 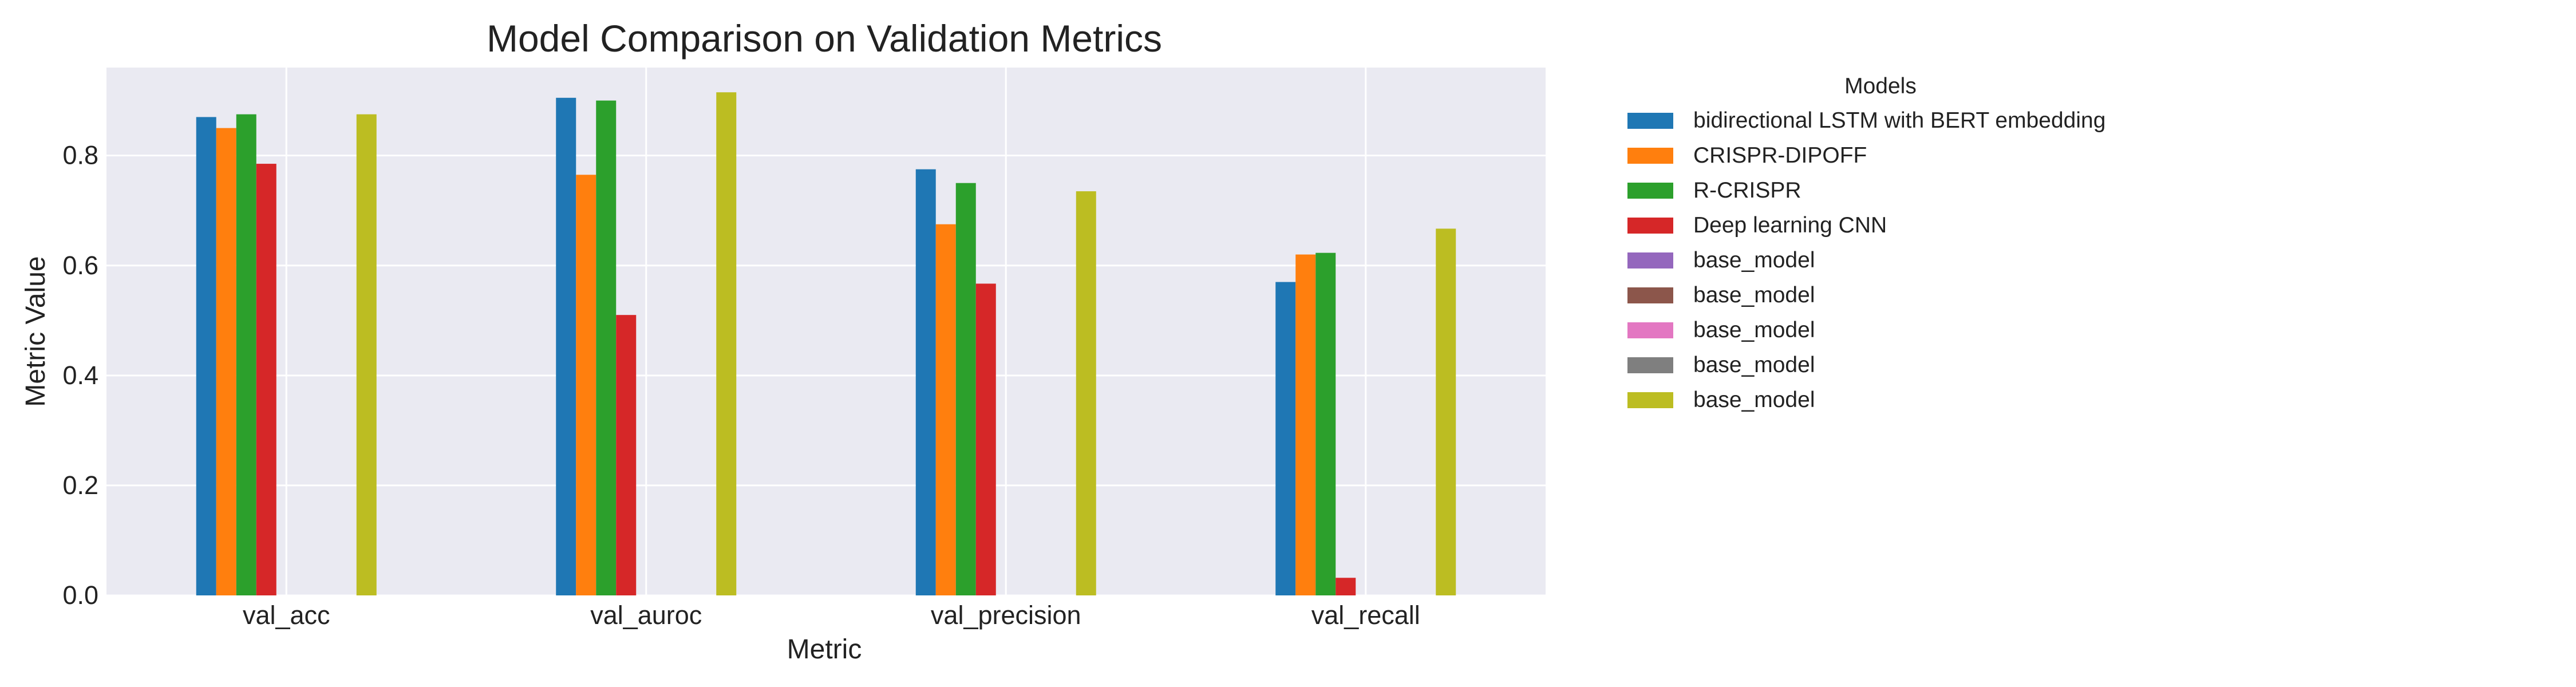 I want to click on y-tick-label: 0.8, so click(x=80, y=156).